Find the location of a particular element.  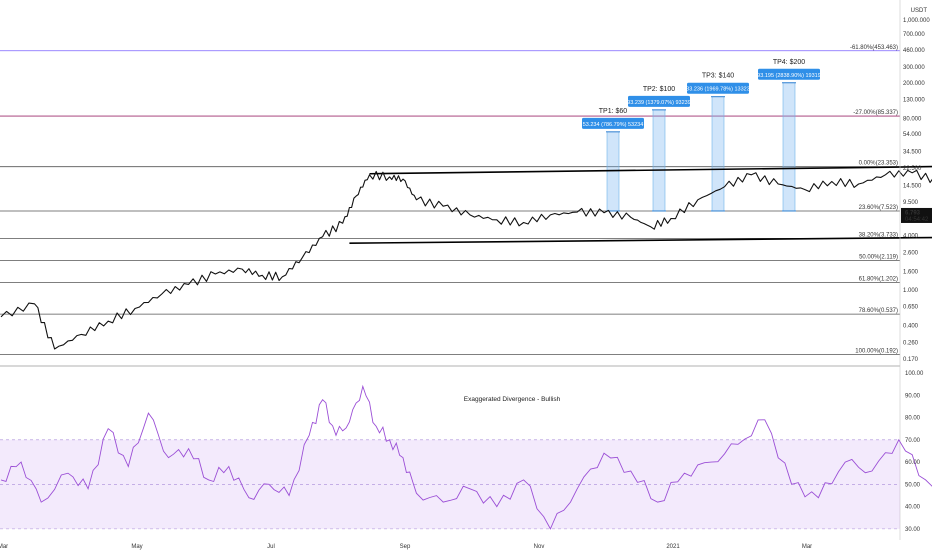

price-axis-background is located at coordinates (916, 275).